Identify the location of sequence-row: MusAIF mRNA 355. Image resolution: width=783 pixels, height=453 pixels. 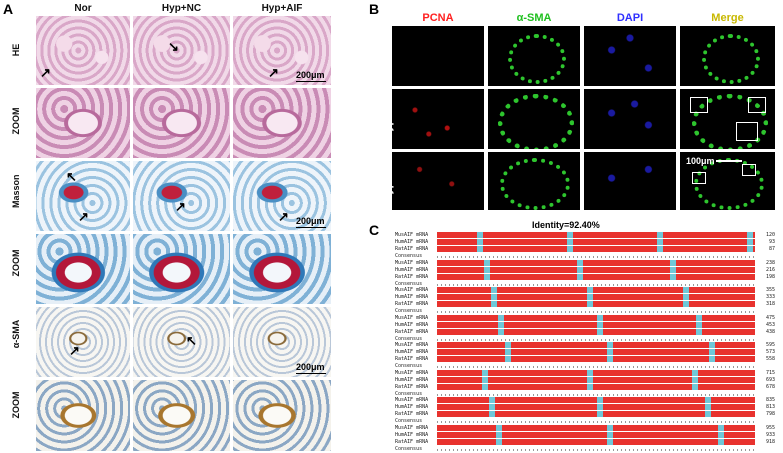
(585, 290).